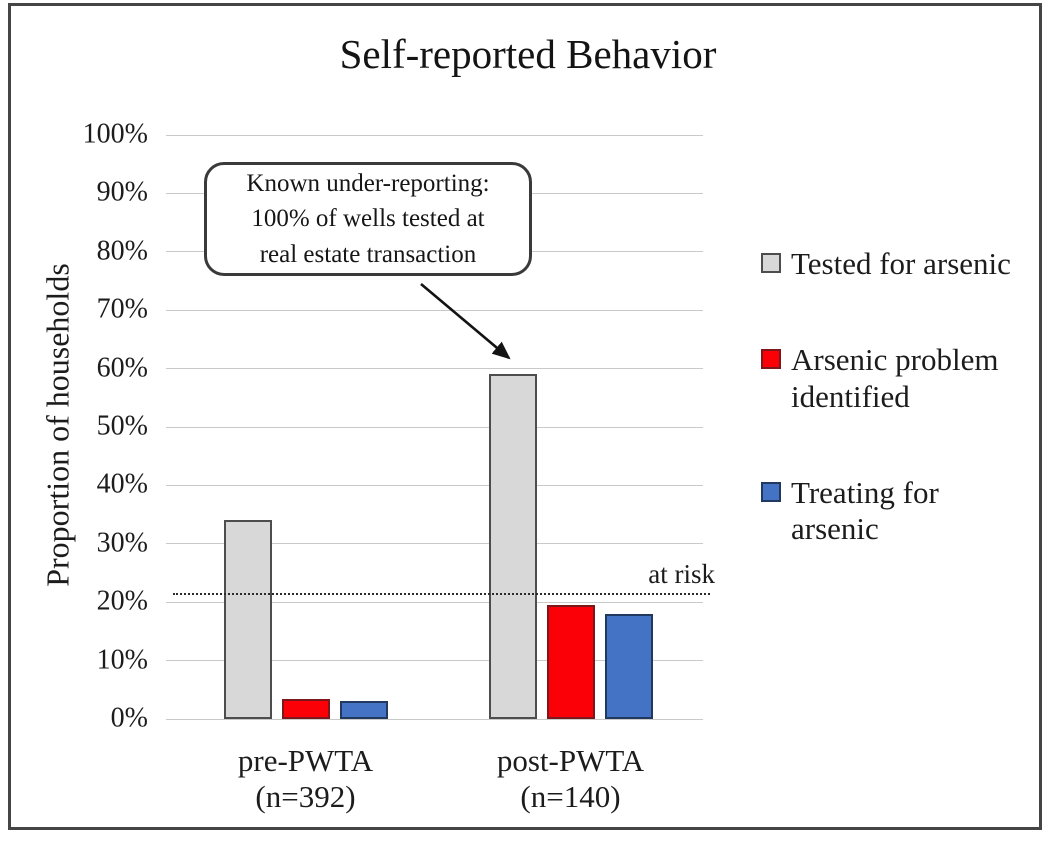 Image resolution: width=1050 pixels, height=843 pixels. What do you see at coordinates (122, 251) in the screenshot?
I see `y-tick-label: 80%` at bounding box center [122, 251].